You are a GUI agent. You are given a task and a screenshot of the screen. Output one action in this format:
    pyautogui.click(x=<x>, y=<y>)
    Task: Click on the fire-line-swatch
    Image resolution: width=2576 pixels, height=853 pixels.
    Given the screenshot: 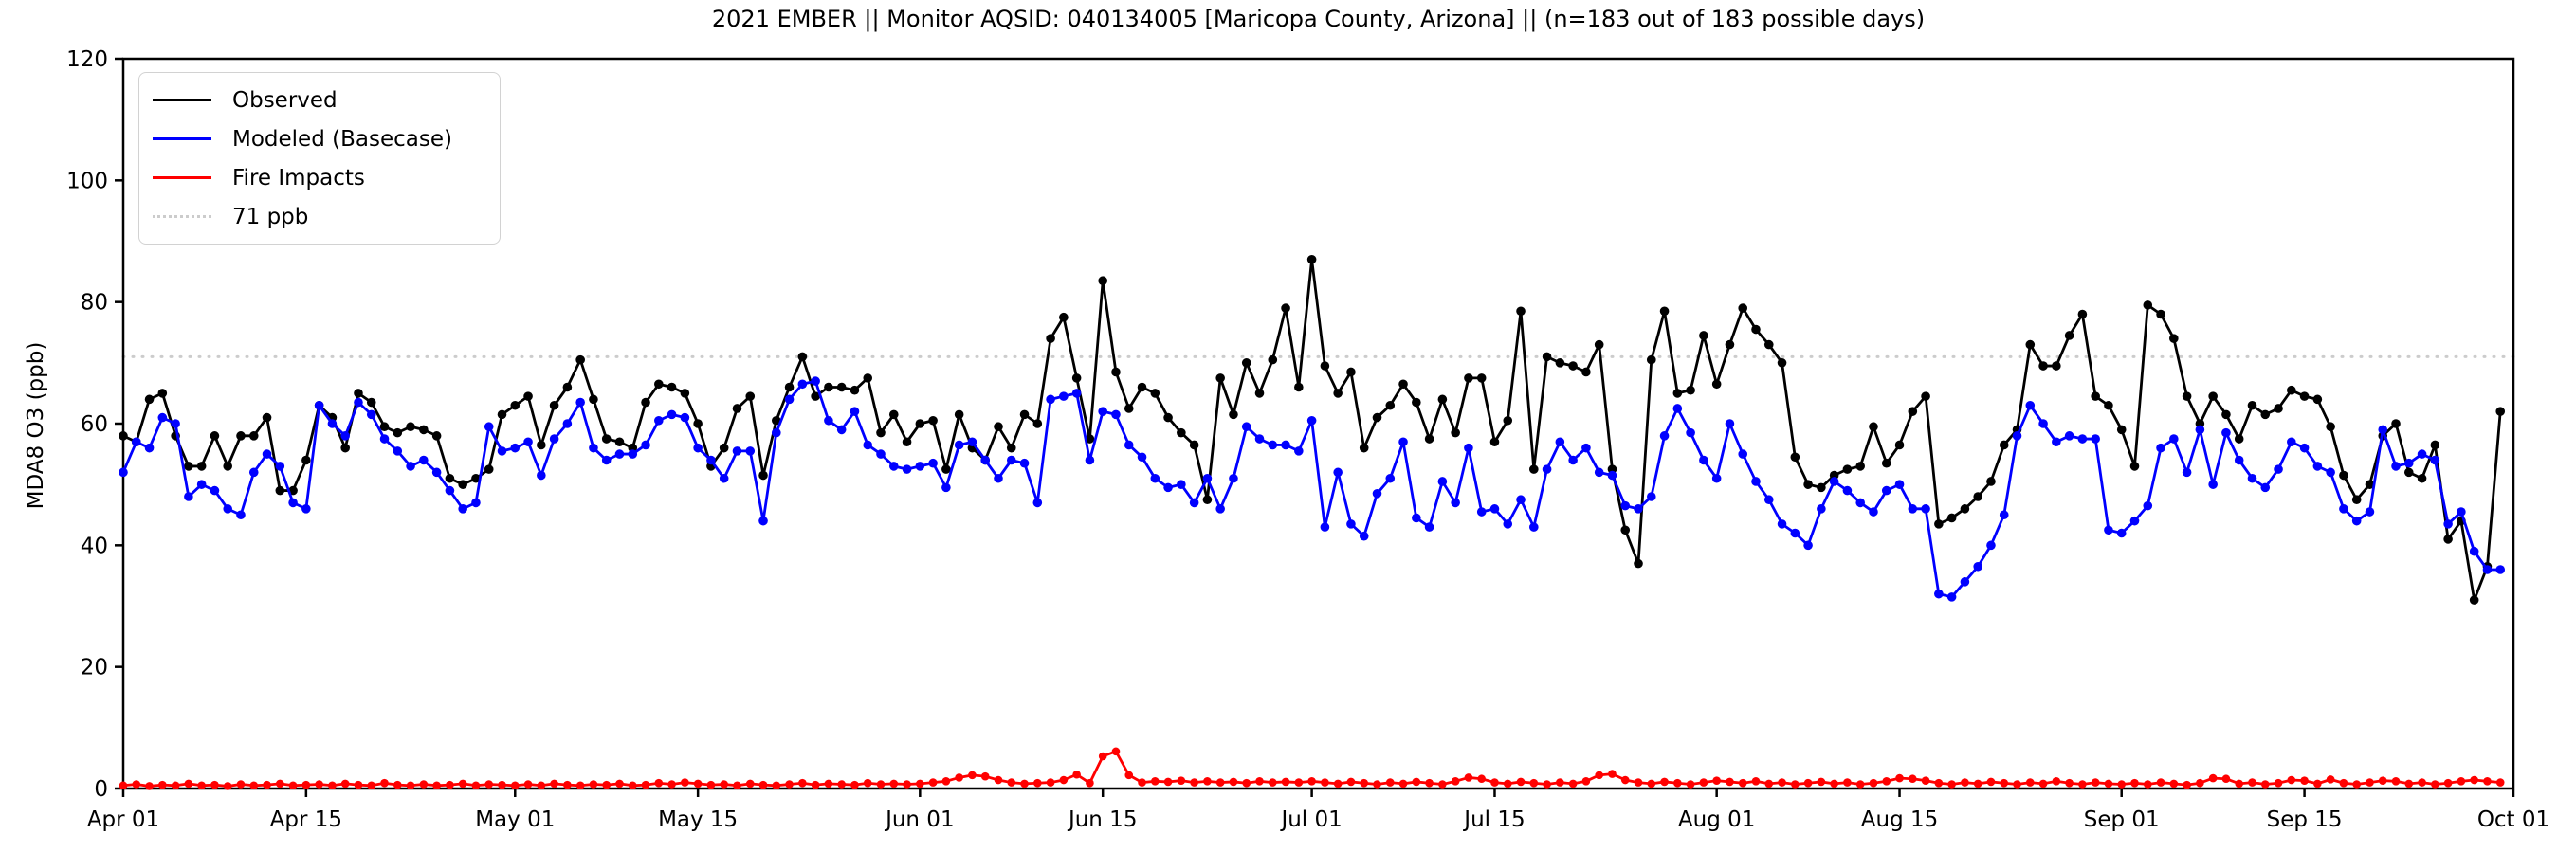 What is the action you would take?
    pyautogui.click(x=182, y=177)
    